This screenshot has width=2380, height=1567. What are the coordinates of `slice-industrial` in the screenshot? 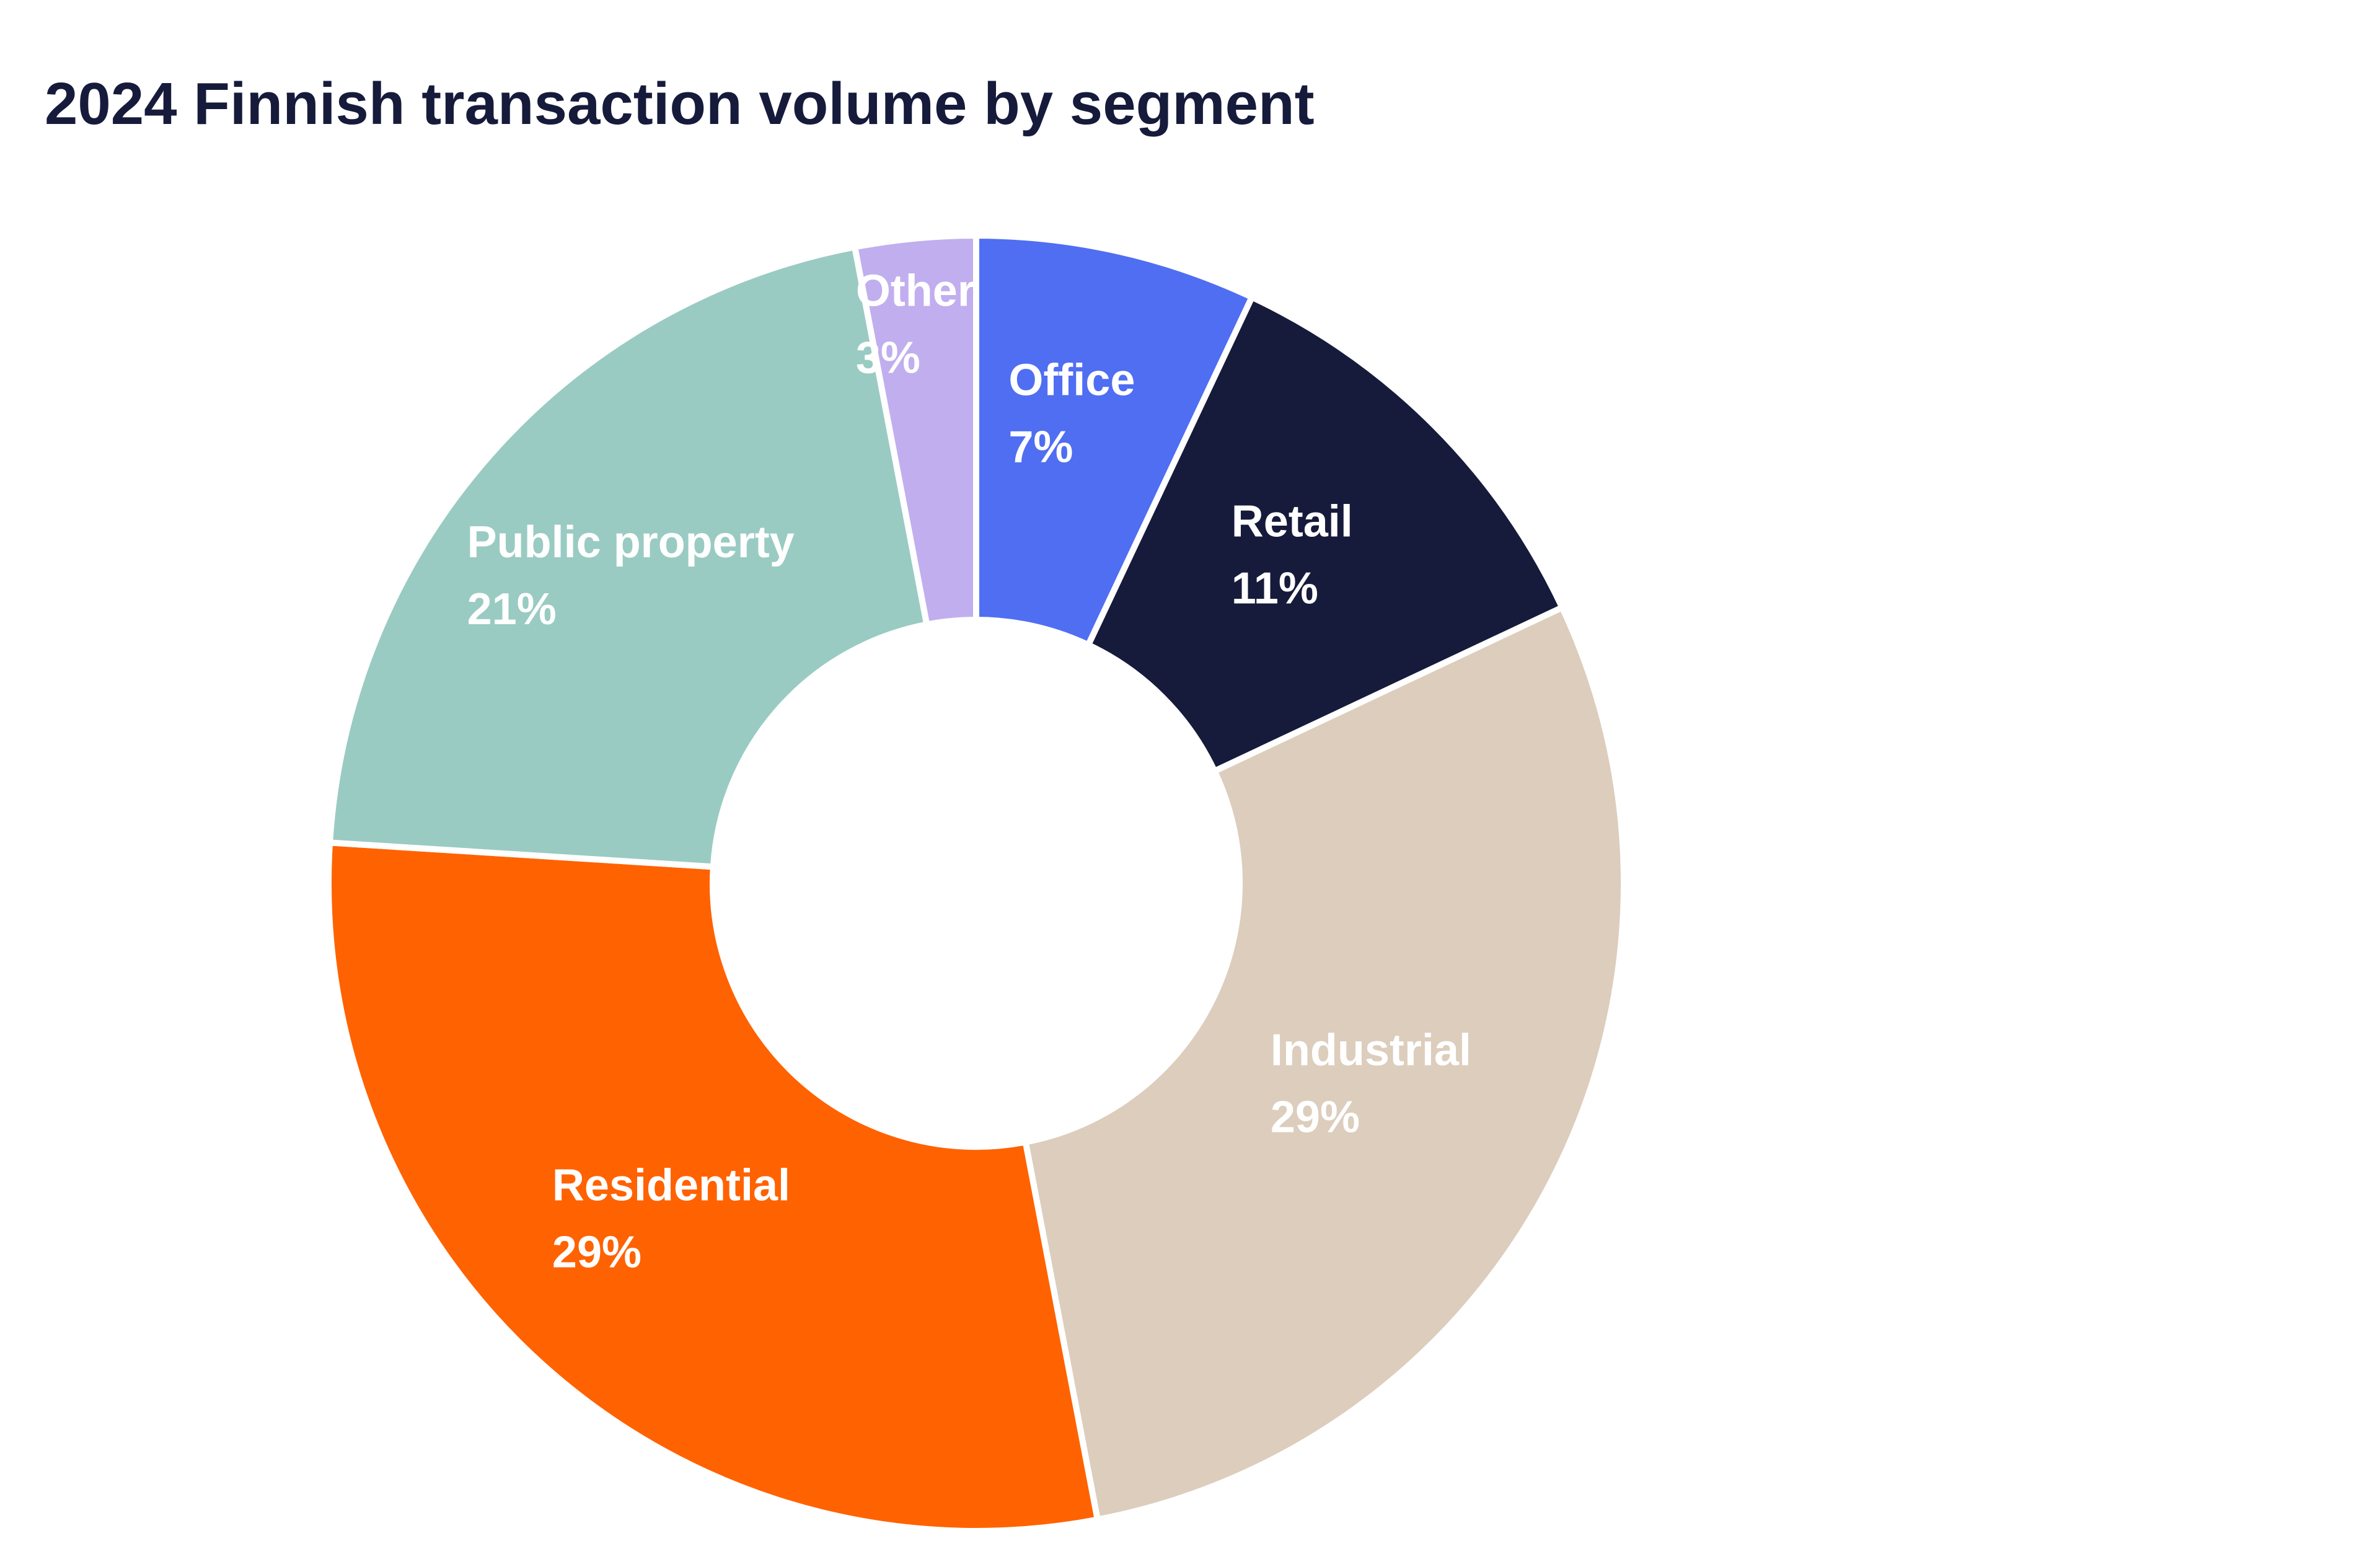 It's located at (1324, 1063).